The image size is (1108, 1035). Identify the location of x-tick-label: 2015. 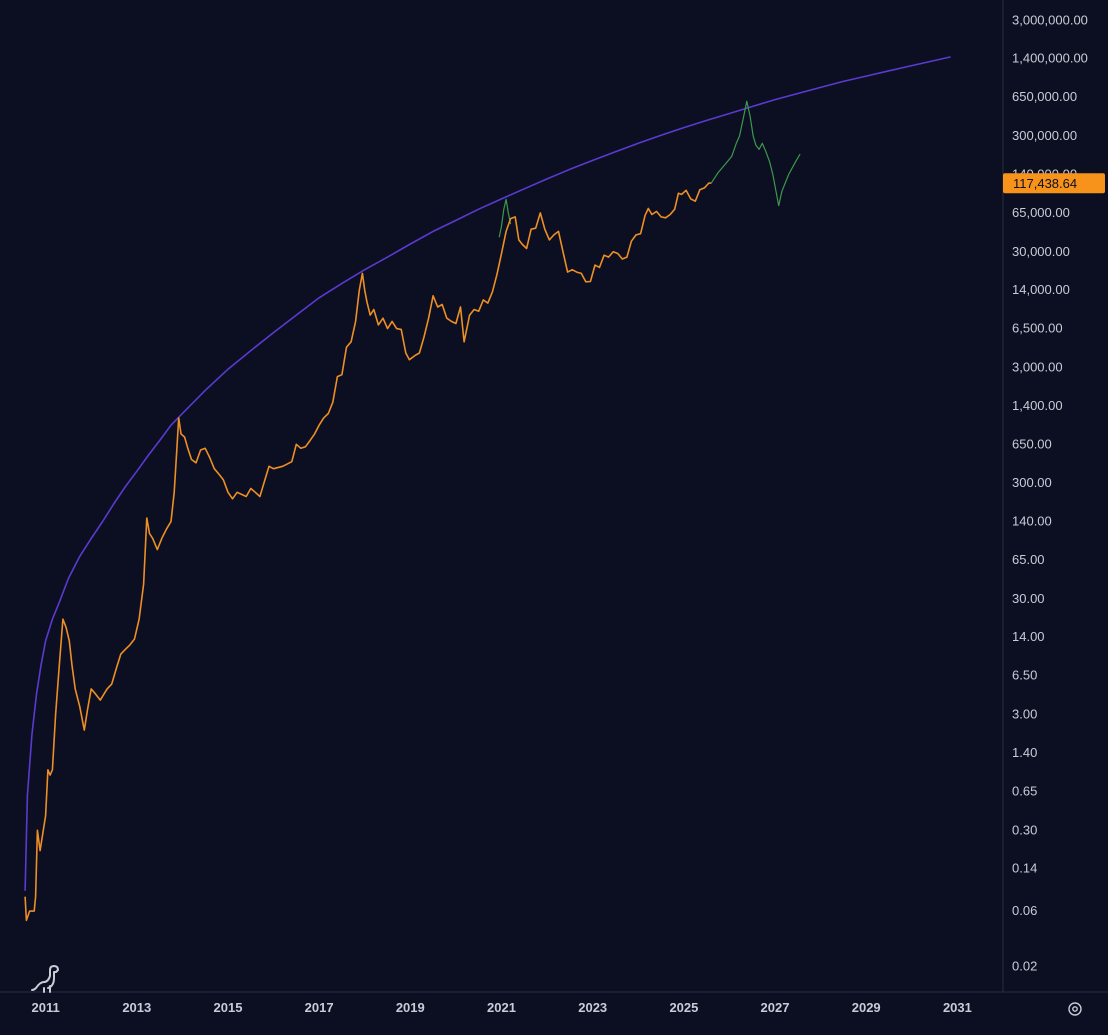
(228, 1007).